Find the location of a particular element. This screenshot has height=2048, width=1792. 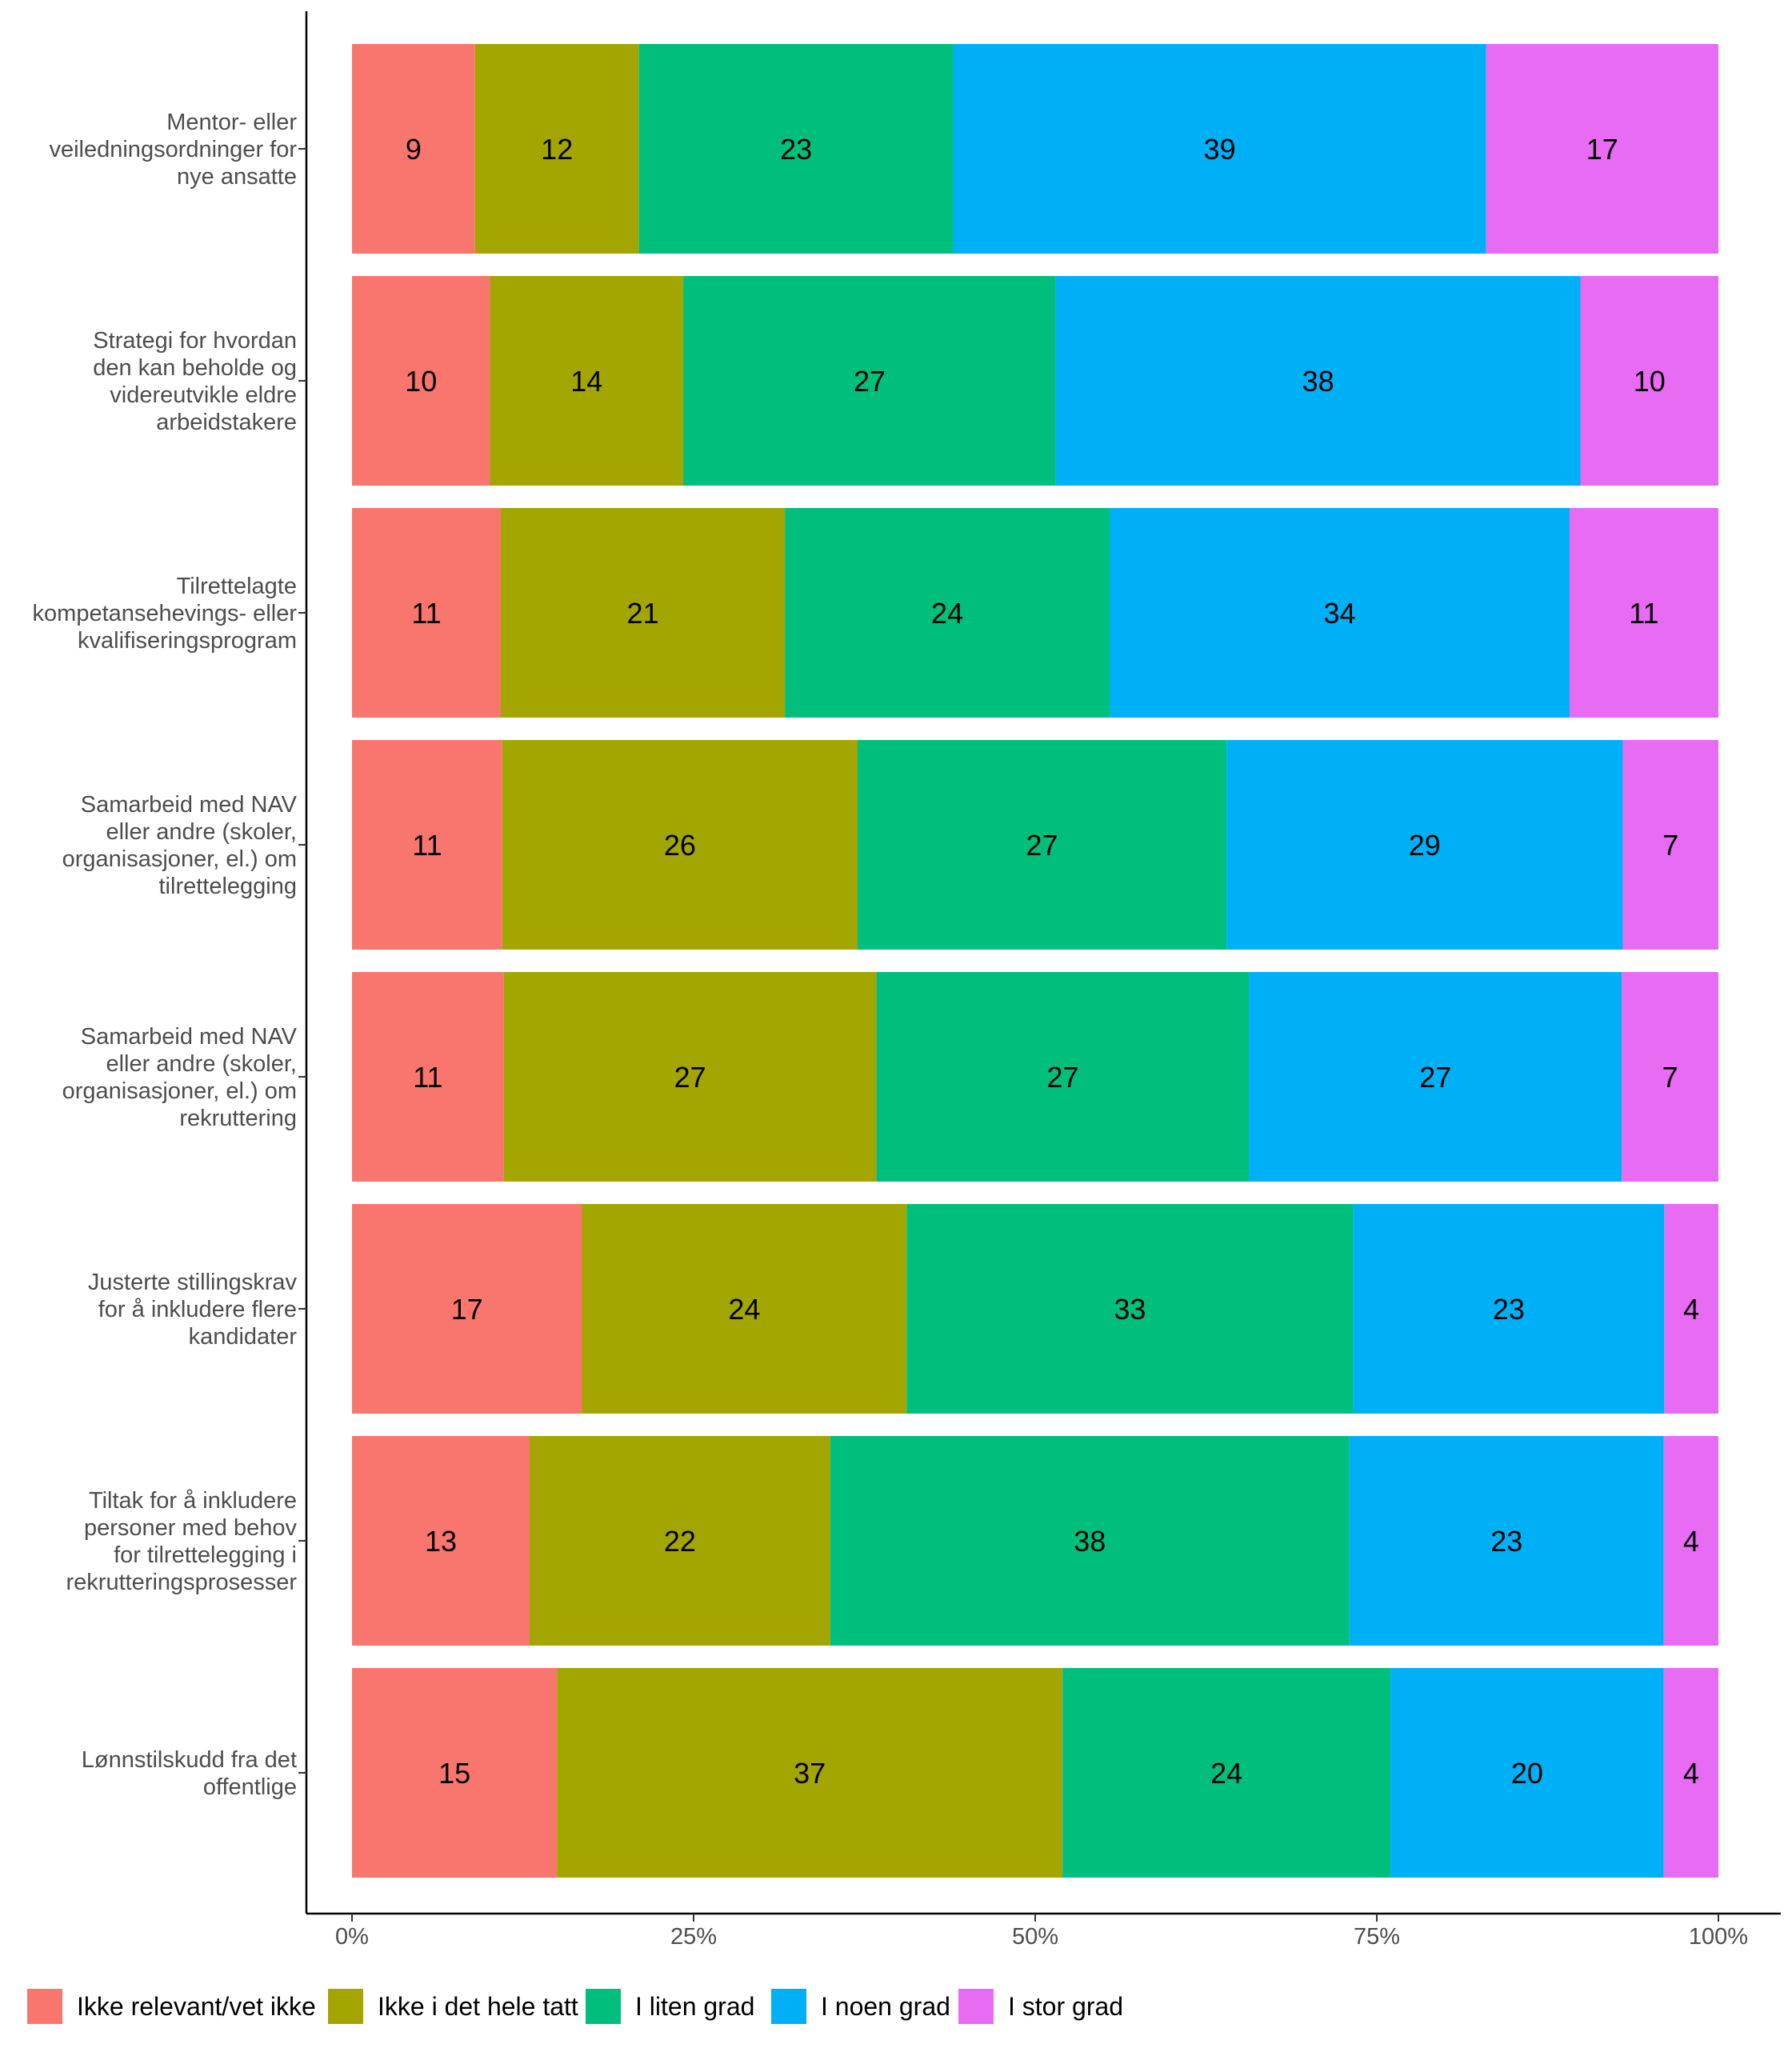

bar-value-label: 33 is located at coordinates (1130, 1309).